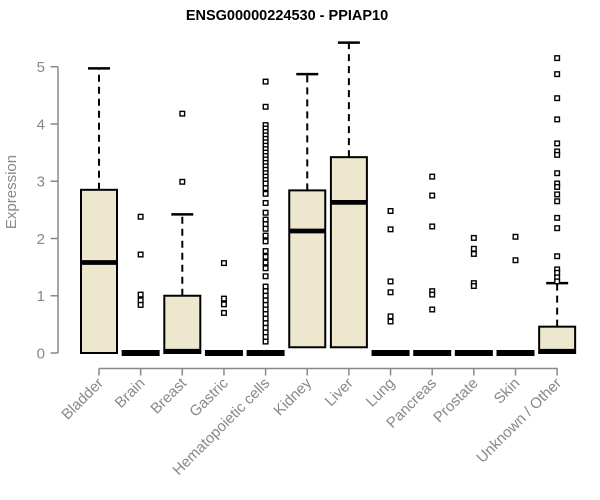 This screenshot has width=600, height=500. What do you see at coordinates (432, 264) in the screenshot?
I see `boxplot-pancreas` at bounding box center [432, 264].